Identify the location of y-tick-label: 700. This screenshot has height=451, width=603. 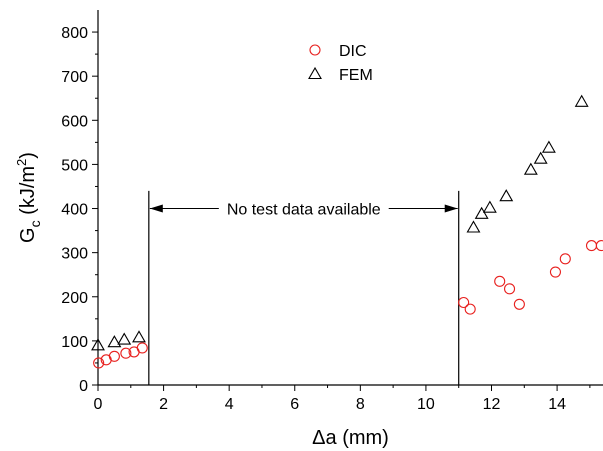
(74, 77).